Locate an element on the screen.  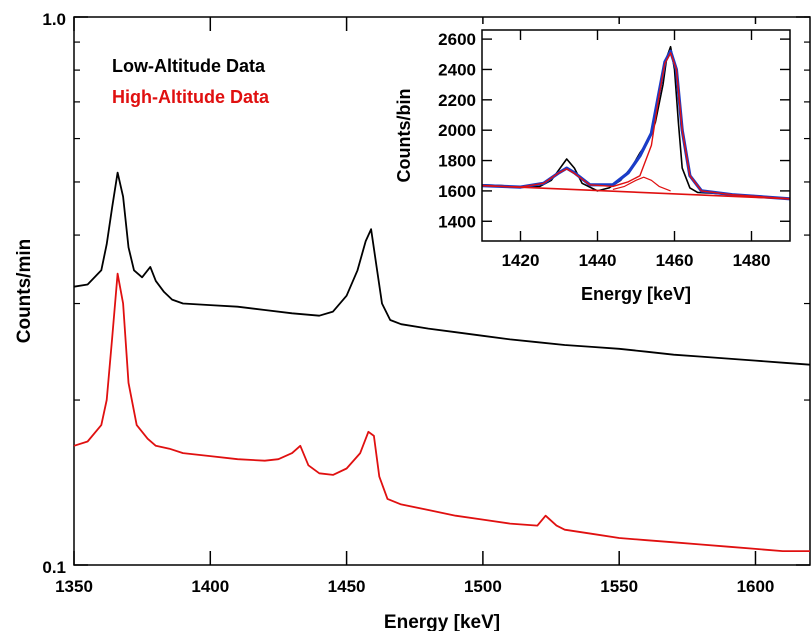
main-y-axis-label: Counts/min is located at coordinates (24, 291).